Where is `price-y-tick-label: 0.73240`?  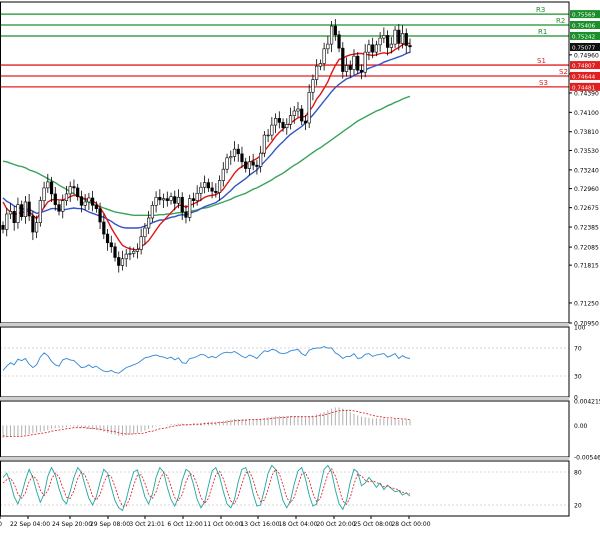
price-y-tick-label: 0.73240 is located at coordinates (586, 170).